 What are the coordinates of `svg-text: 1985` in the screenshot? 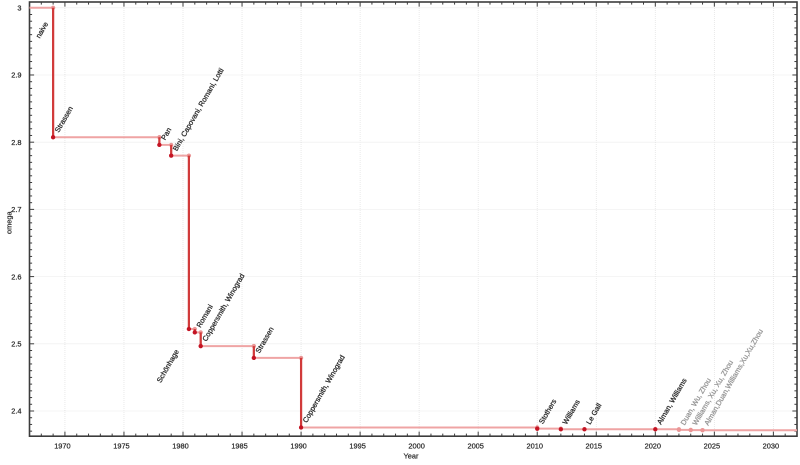 It's located at (239, 445).